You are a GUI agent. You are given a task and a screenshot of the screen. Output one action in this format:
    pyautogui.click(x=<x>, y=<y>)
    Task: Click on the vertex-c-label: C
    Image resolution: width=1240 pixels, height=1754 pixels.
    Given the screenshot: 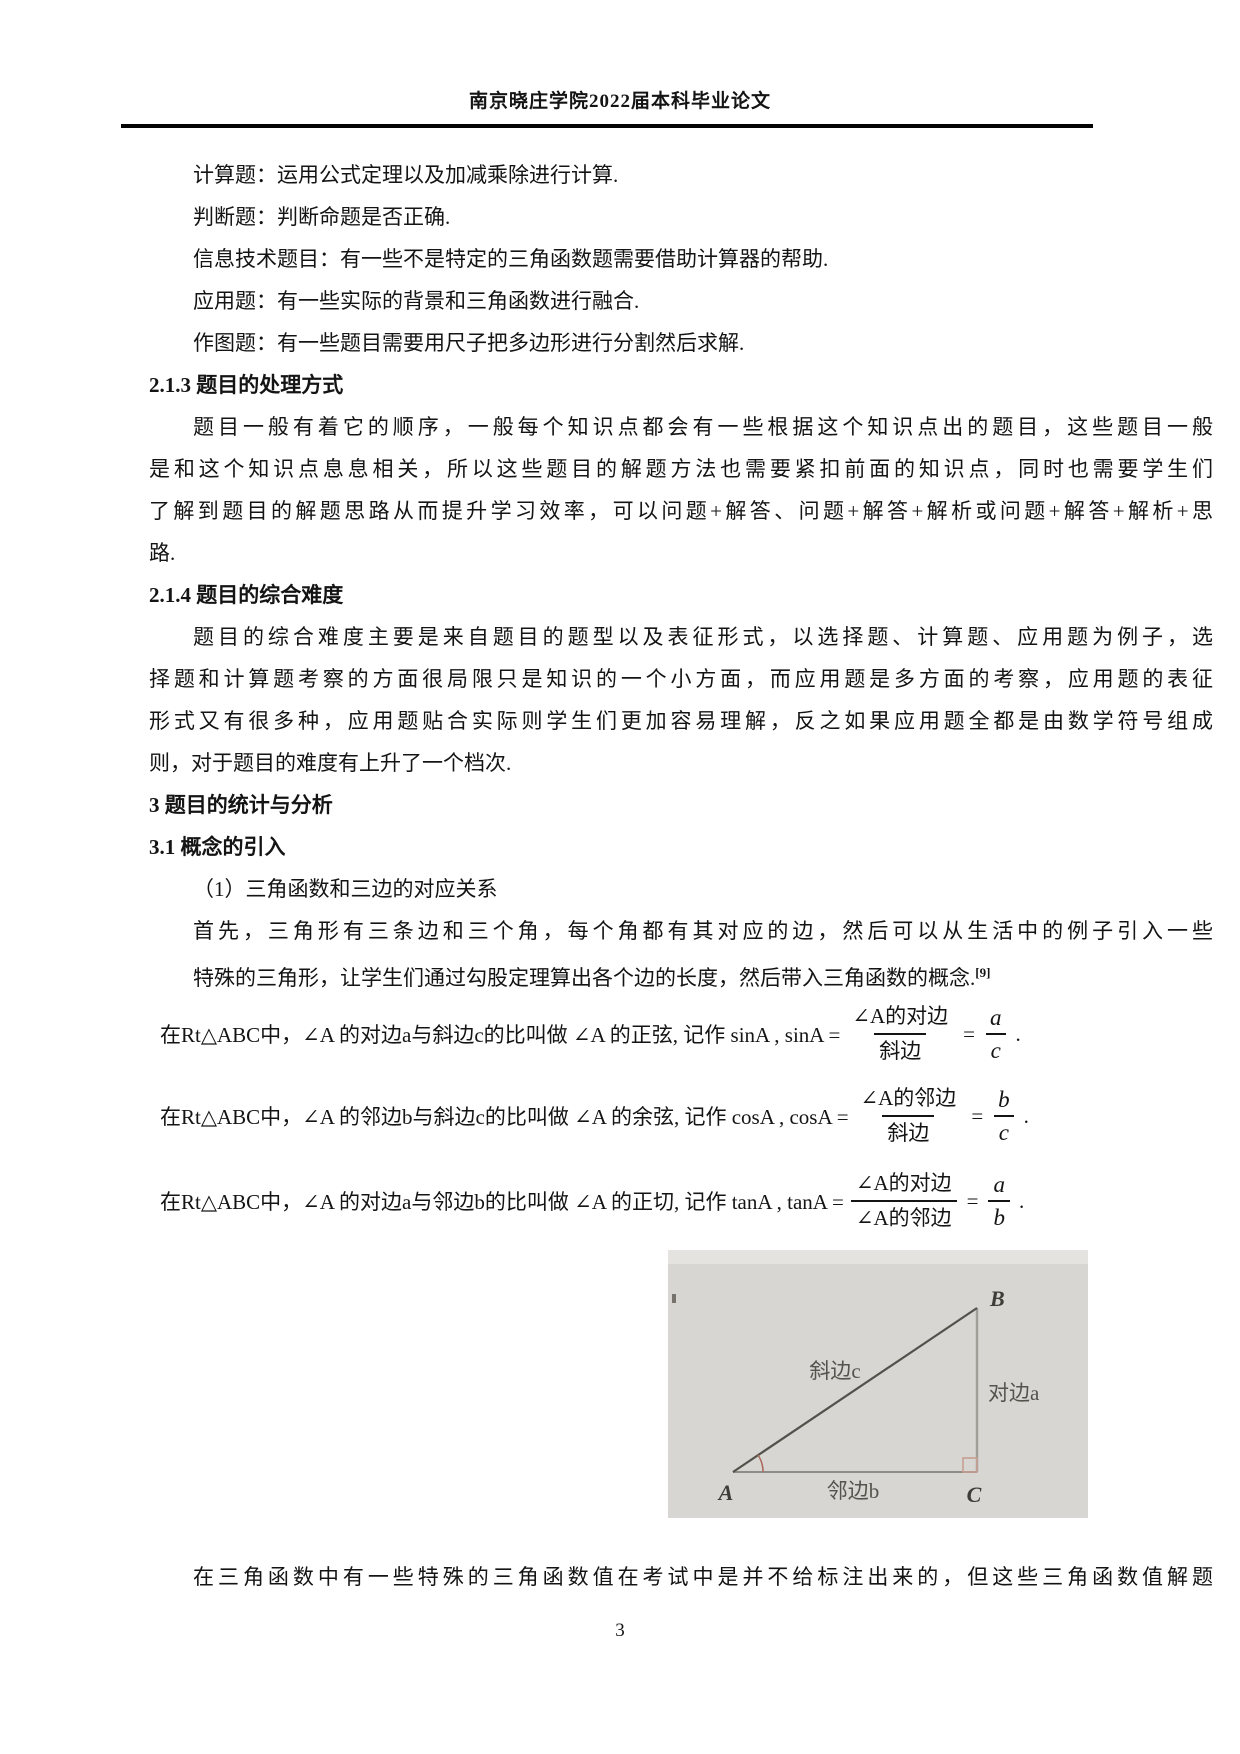 What is the action you would take?
    pyautogui.click(x=974, y=1494)
    